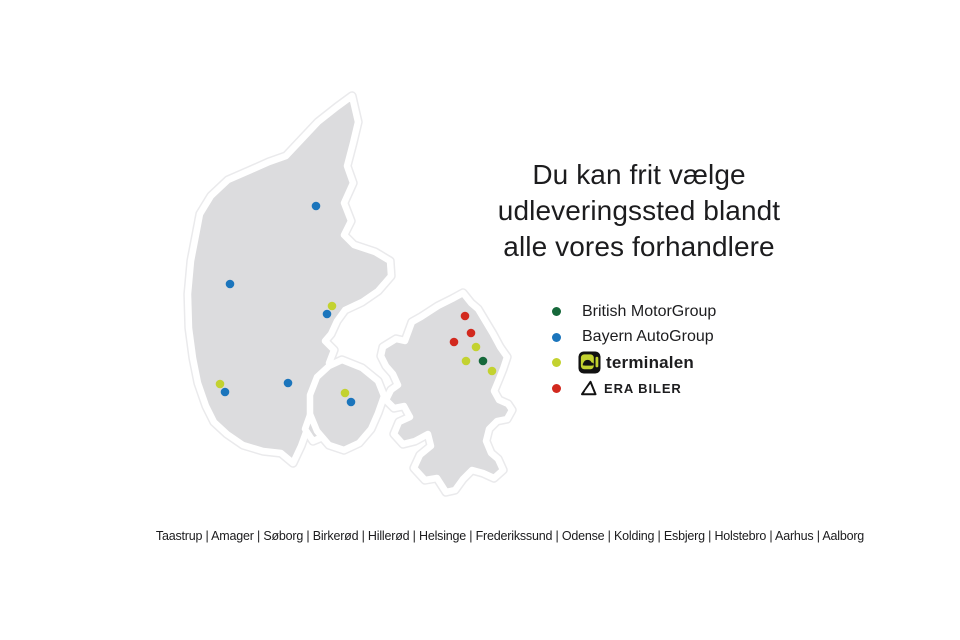 This screenshot has width=960, height=640. I want to click on headline-line: Du kan frit vælge, so click(639, 174).